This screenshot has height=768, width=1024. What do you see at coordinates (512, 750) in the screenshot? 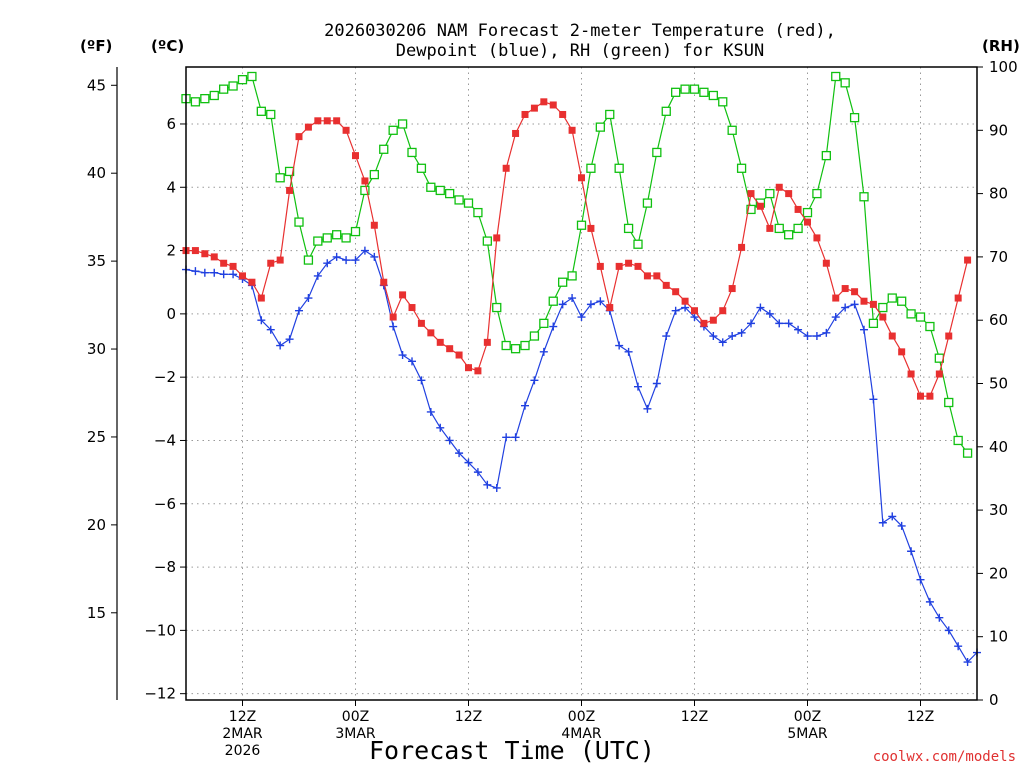
I see `x-axis-label: Forecast Time (UTC)` at bounding box center [512, 750].